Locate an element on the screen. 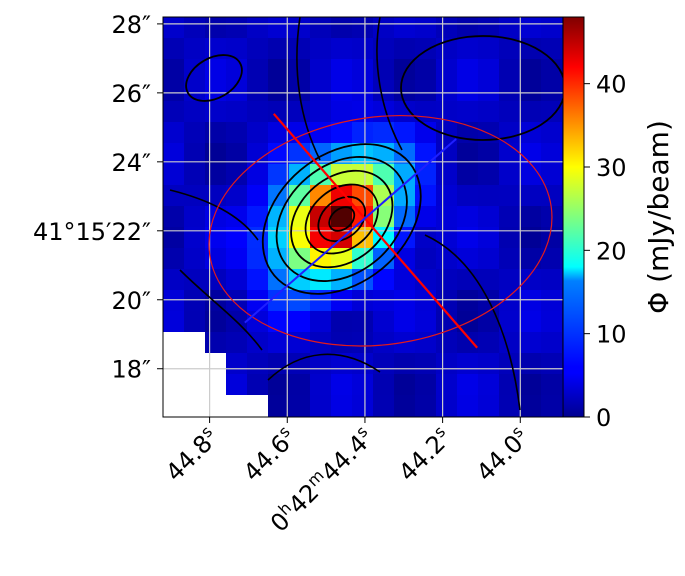  colorbar-tick-label: 40 is located at coordinates (611, 85).